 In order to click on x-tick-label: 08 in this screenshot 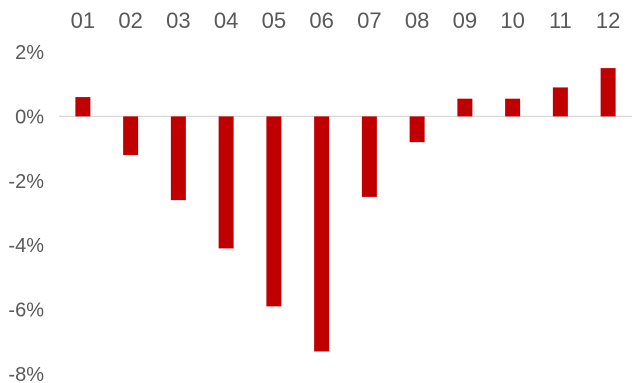, I will do `click(417, 20)`.